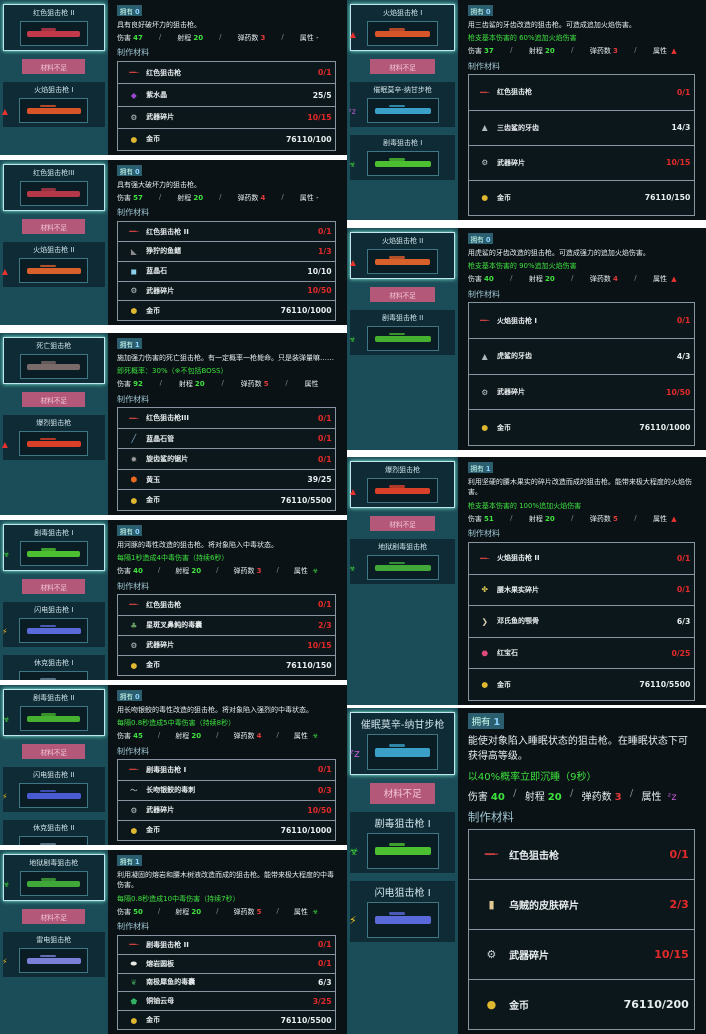  I want to click on weapon-card: 红色狙击枪 II, so click(54, 28).